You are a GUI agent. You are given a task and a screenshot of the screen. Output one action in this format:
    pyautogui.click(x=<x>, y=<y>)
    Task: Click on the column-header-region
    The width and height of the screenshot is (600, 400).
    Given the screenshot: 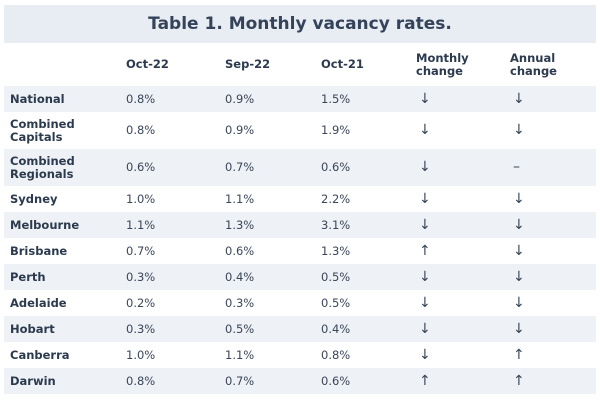 What is the action you would take?
    pyautogui.click(x=62, y=64)
    